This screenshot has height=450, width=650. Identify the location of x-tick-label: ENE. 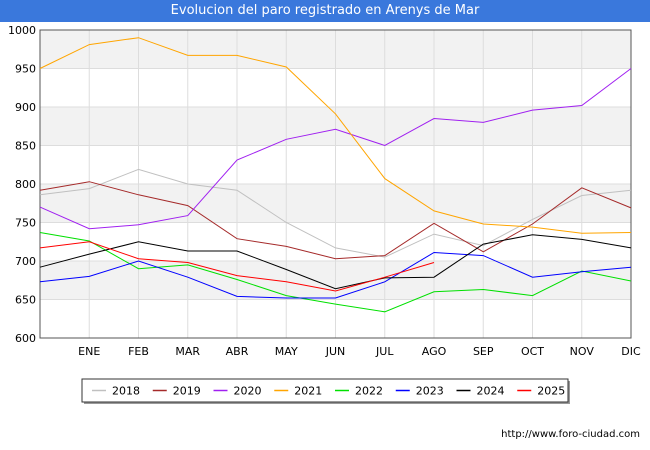
(89, 351).